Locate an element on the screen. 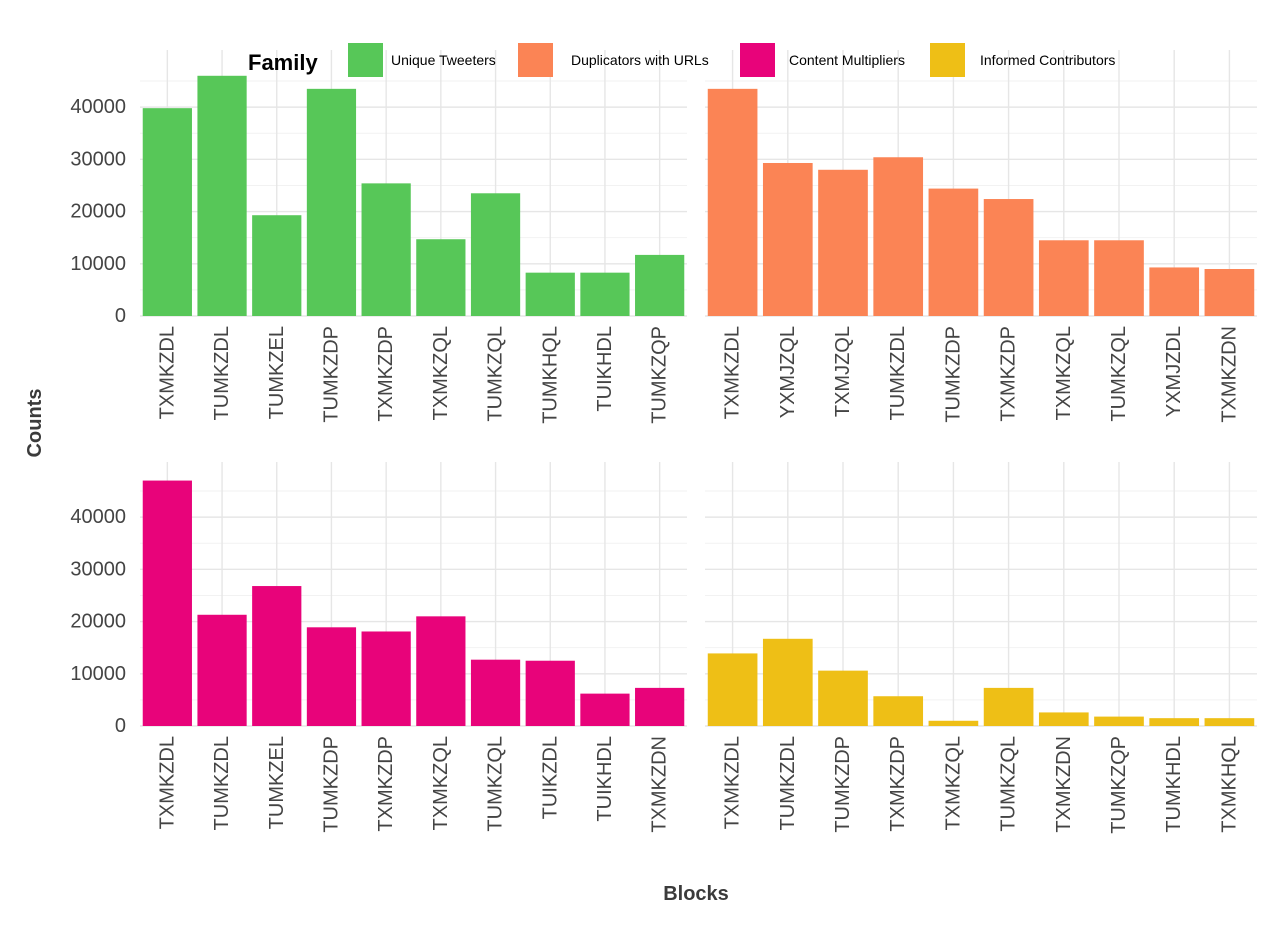 The height and width of the screenshot is (927, 1281). x-tick-label: YXMJZDL is located at coordinates (1174, 371).